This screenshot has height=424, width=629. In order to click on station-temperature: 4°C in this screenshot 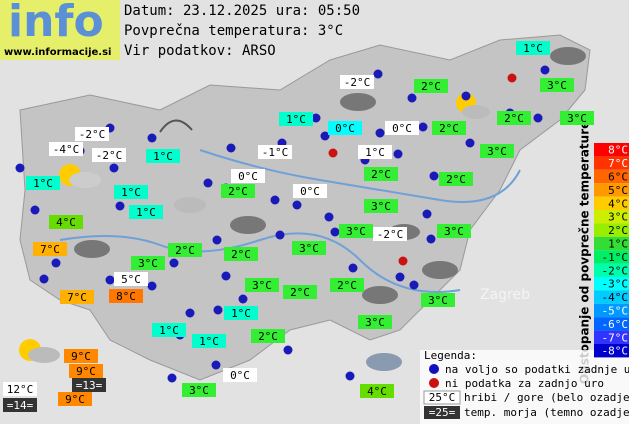, I will do `click(377, 391)`.